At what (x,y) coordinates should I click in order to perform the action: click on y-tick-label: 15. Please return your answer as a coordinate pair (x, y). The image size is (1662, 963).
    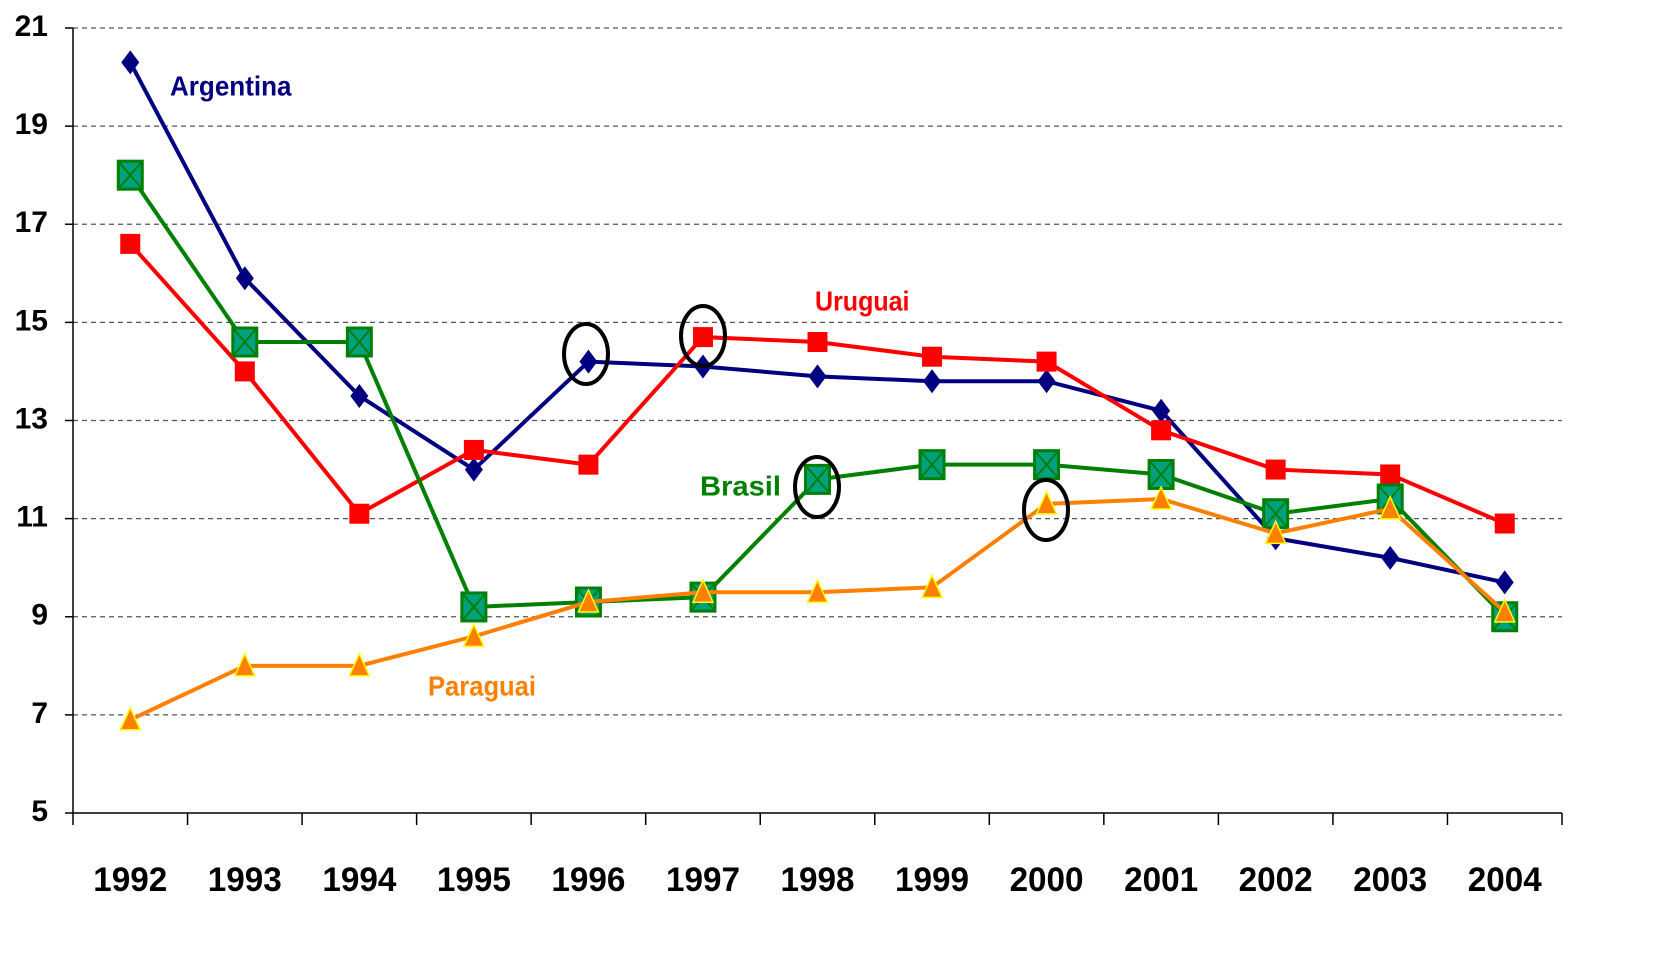
    Looking at the image, I should click on (31, 320).